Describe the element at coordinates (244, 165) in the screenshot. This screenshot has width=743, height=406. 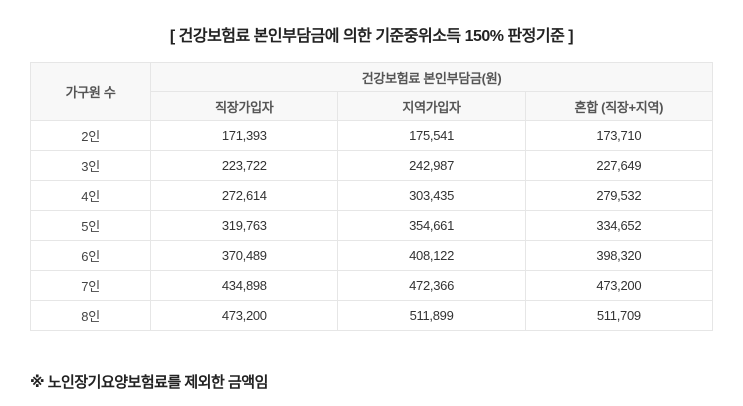
I see `premium-value-cell: 223,722` at that location.